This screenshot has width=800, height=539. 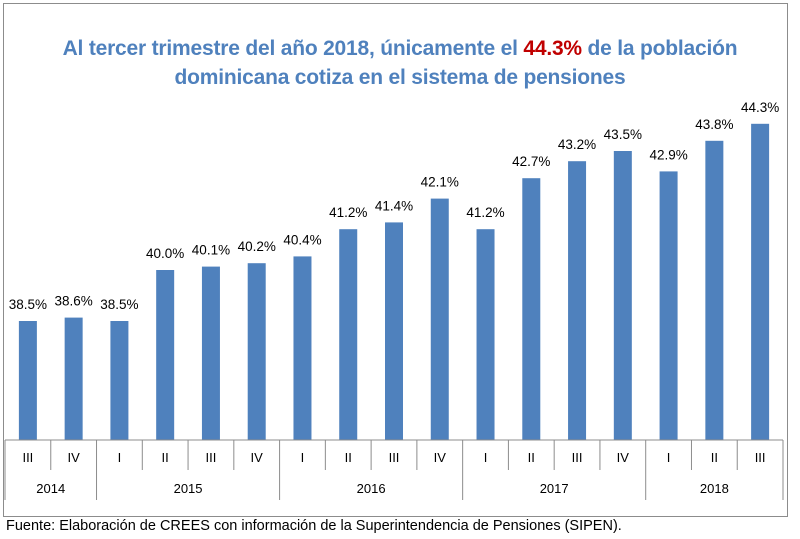 I want to click on quarter-label-8: III, so click(x=394, y=457).